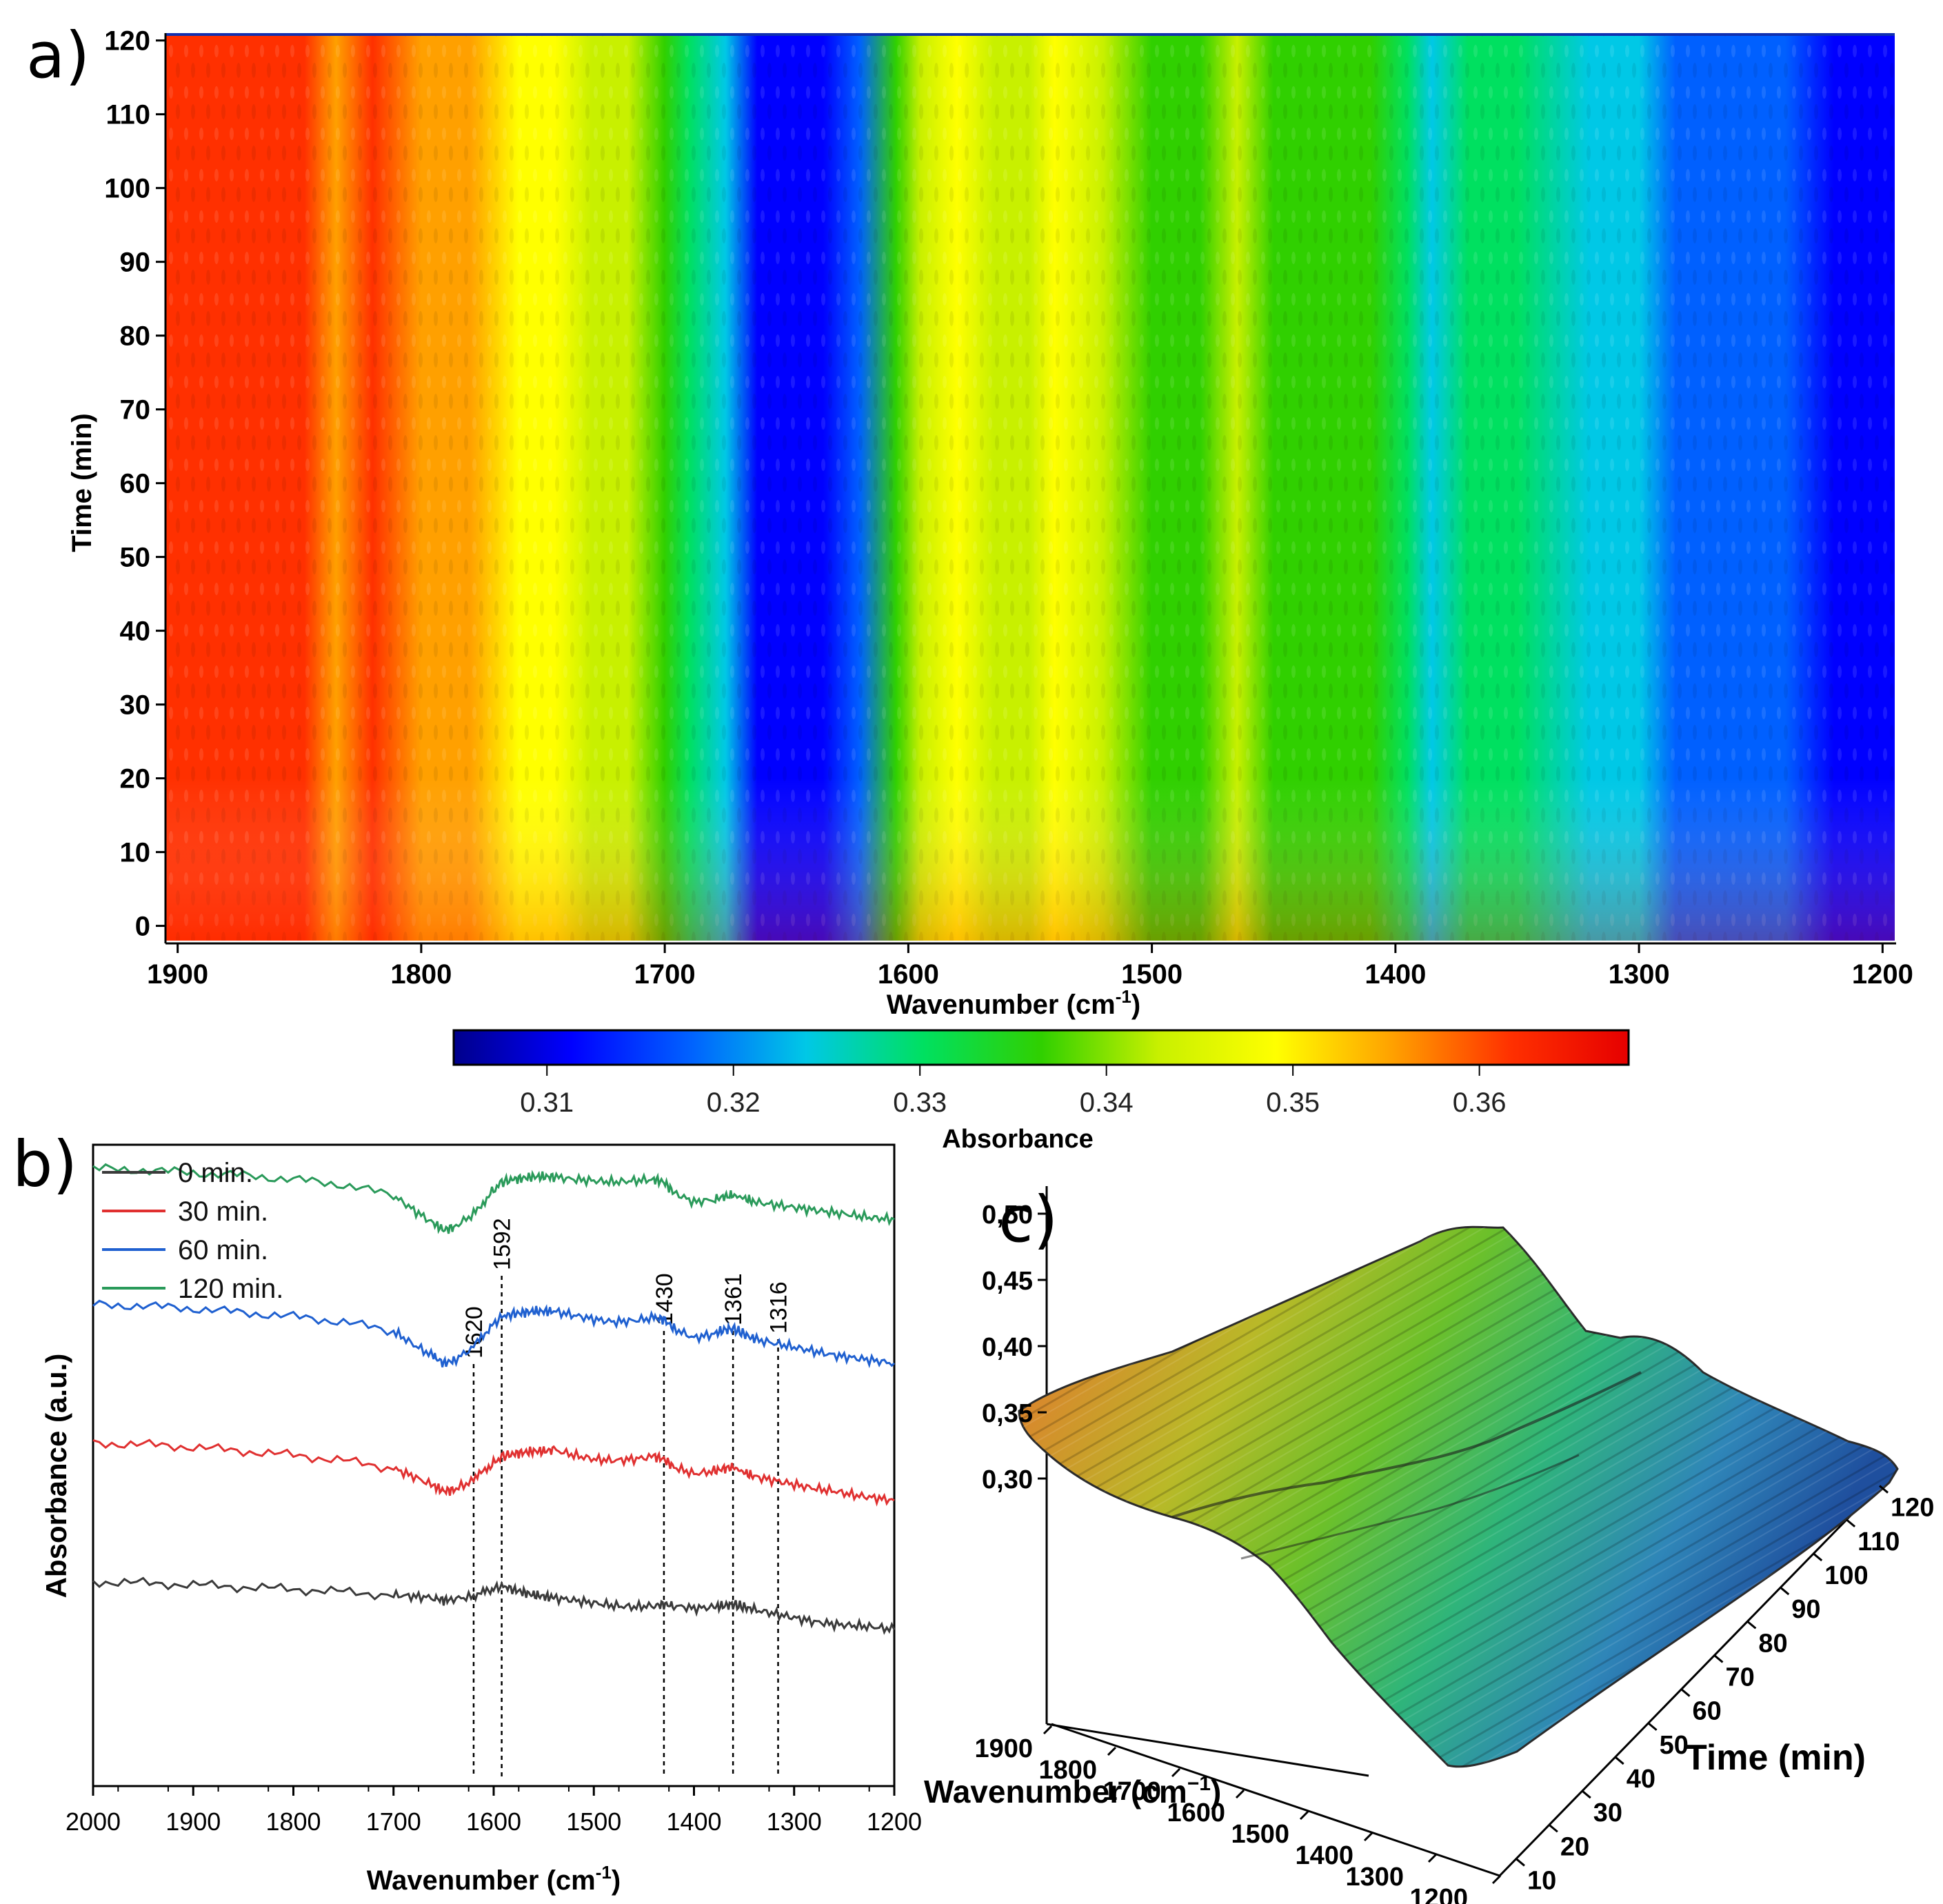  What do you see at coordinates (193, 1821) in the screenshot?
I see `line-chart-x-tick-label: 1900` at bounding box center [193, 1821].